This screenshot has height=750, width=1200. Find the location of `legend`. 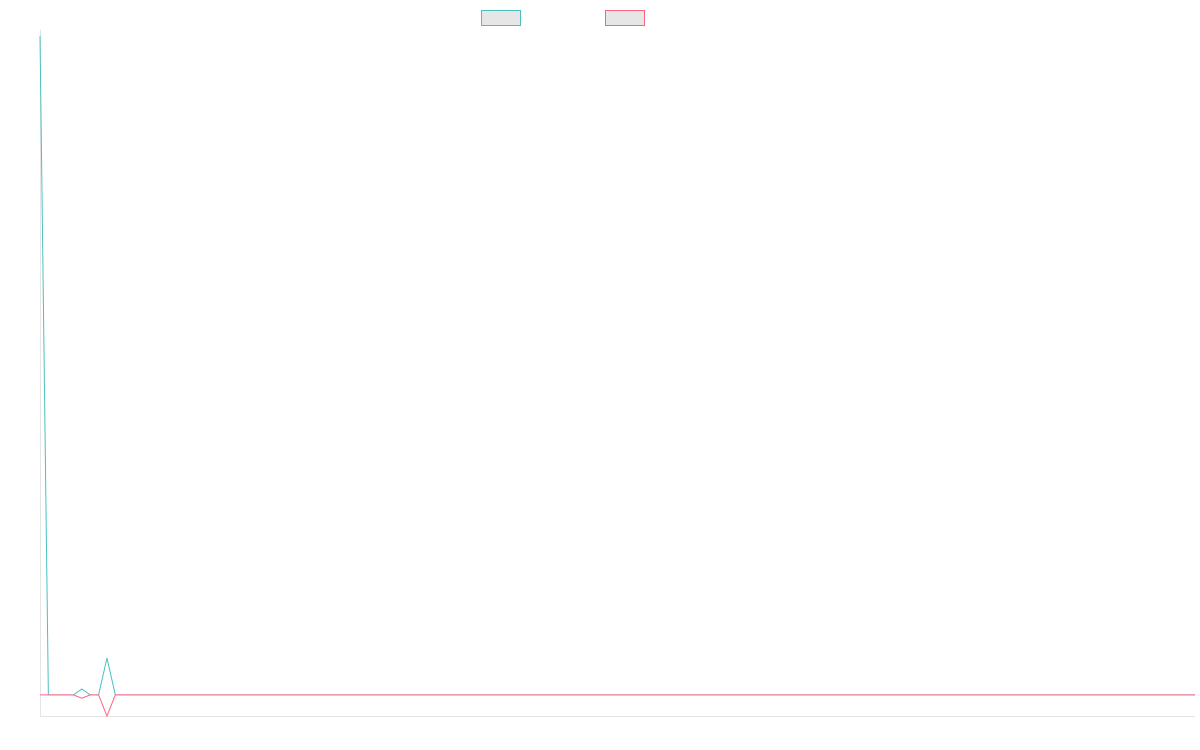

legend is located at coordinates (563, 18).